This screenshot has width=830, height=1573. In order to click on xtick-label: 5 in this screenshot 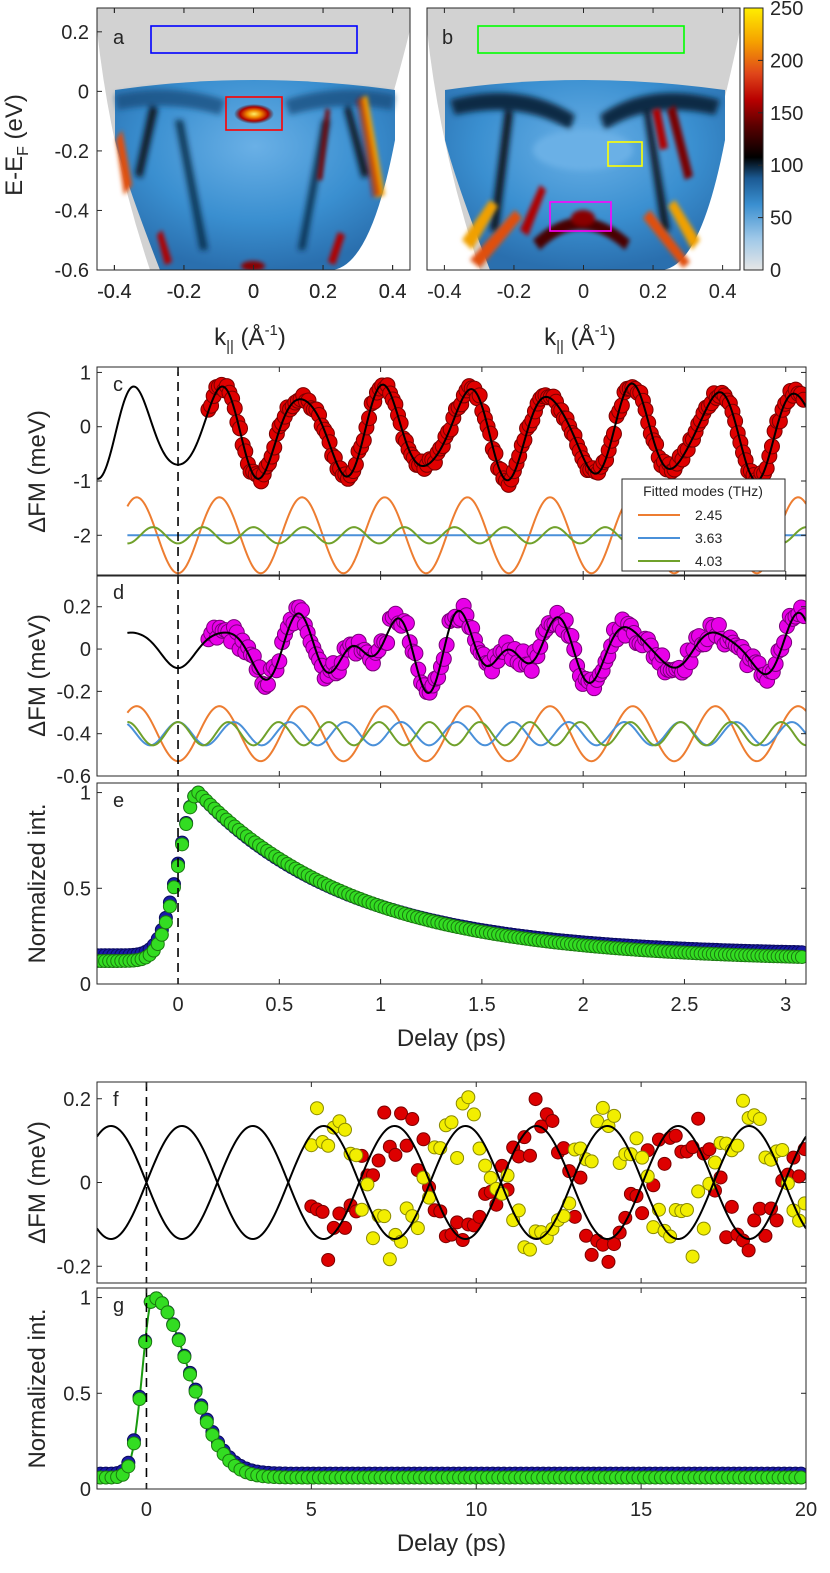, I will do `click(311, 1510)`.